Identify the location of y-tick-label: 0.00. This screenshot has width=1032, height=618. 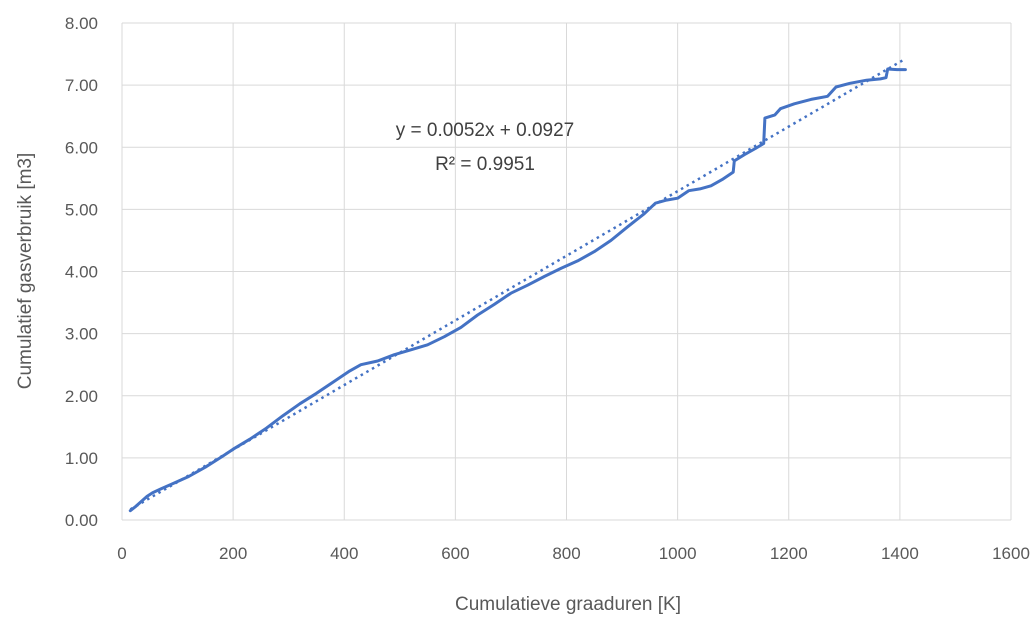
(81, 520).